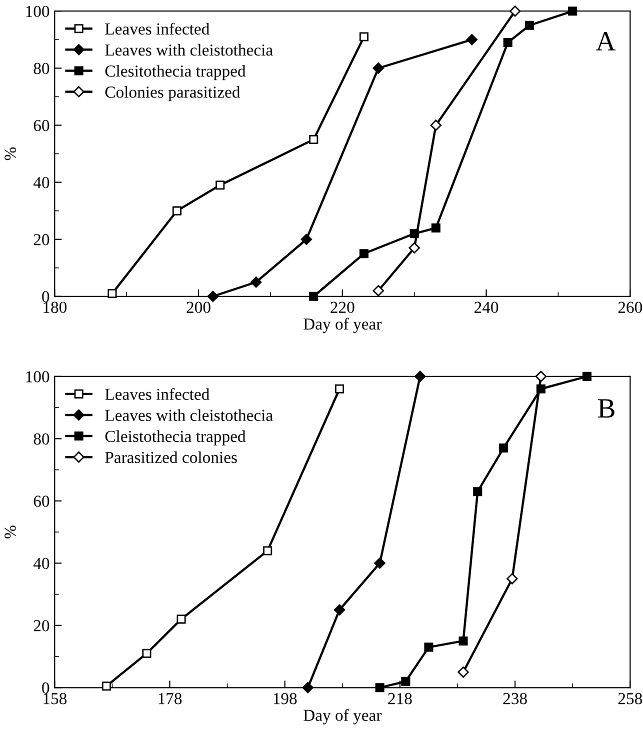 This screenshot has width=643, height=741. What do you see at coordinates (170, 698) in the screenshot?
I see `x-tick-label: 178` at bounding box center [170, 698].